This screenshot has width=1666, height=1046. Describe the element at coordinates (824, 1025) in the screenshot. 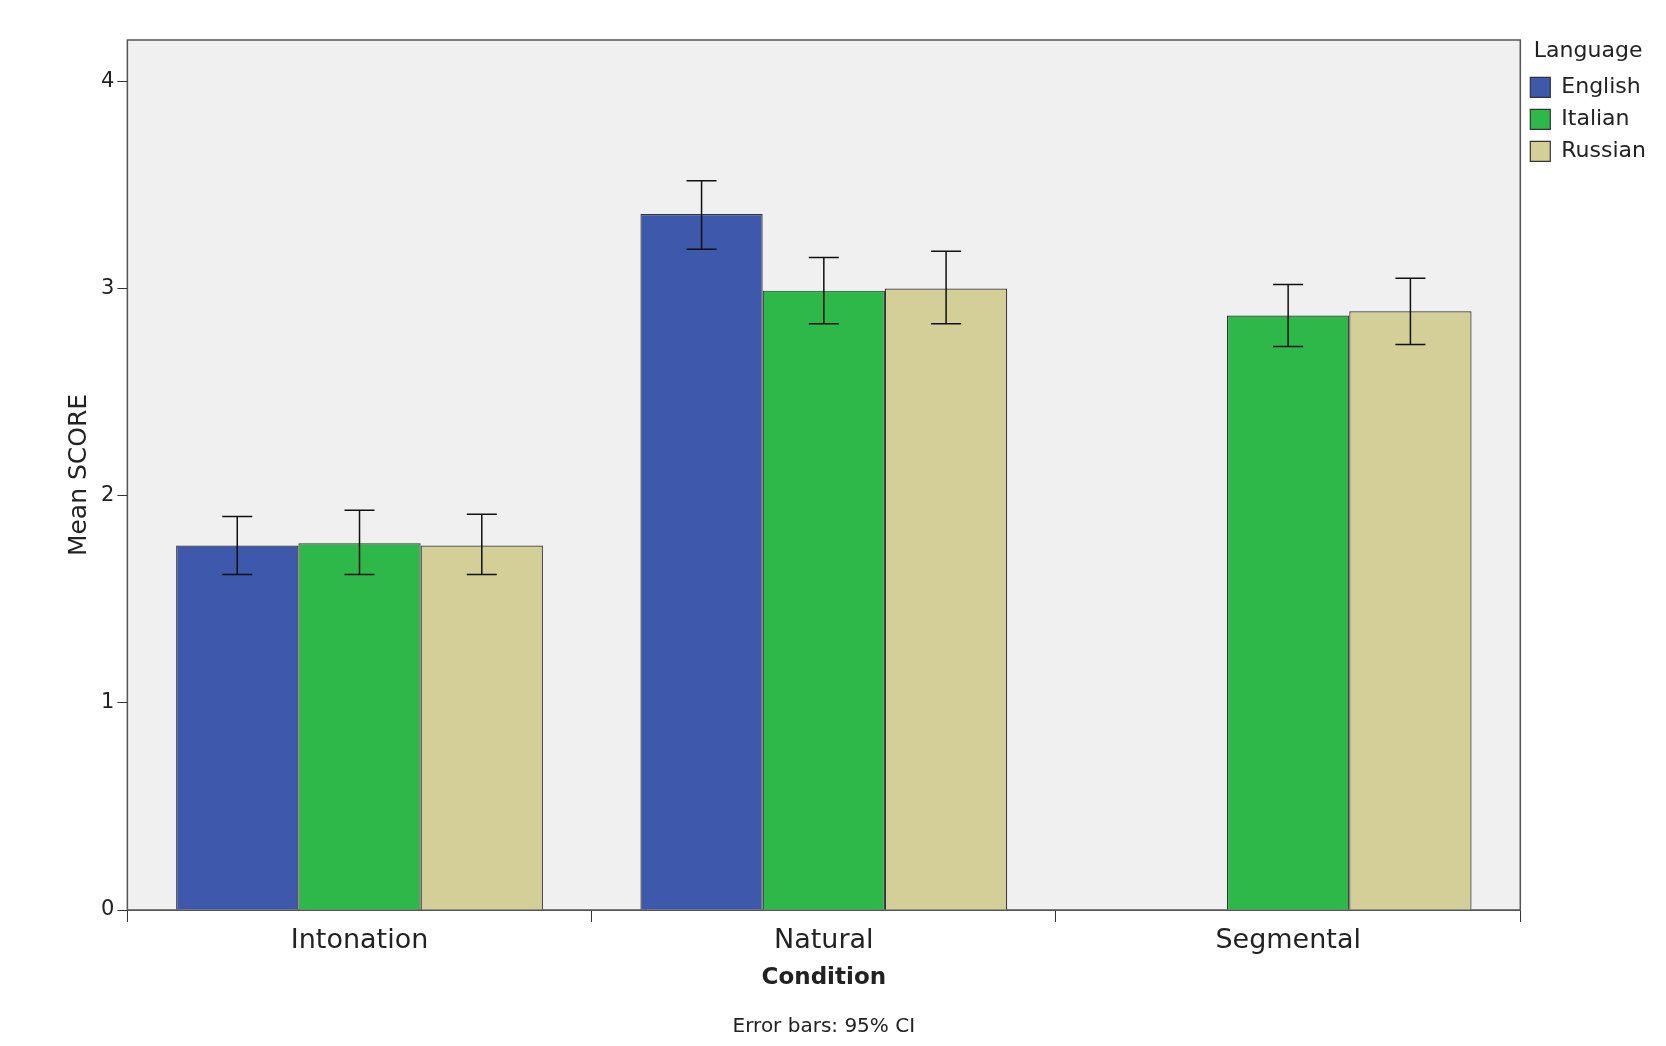

I see `text: Error bars: 95% CI` at that location.